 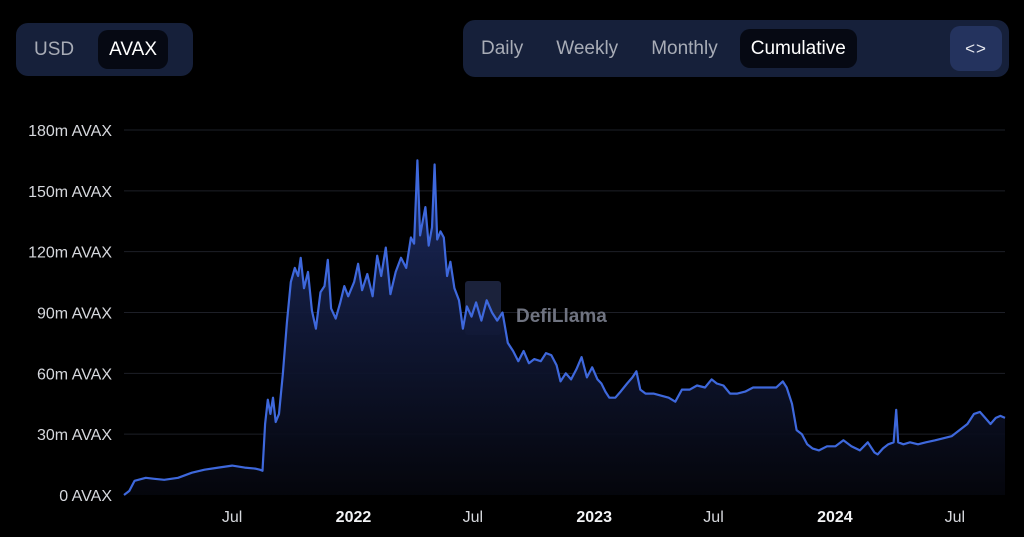 What do you see at coordinates (70, 253) in the screenshot?
I see `y-tick-label: 120m AVAX` at bounding box center [70, 253].